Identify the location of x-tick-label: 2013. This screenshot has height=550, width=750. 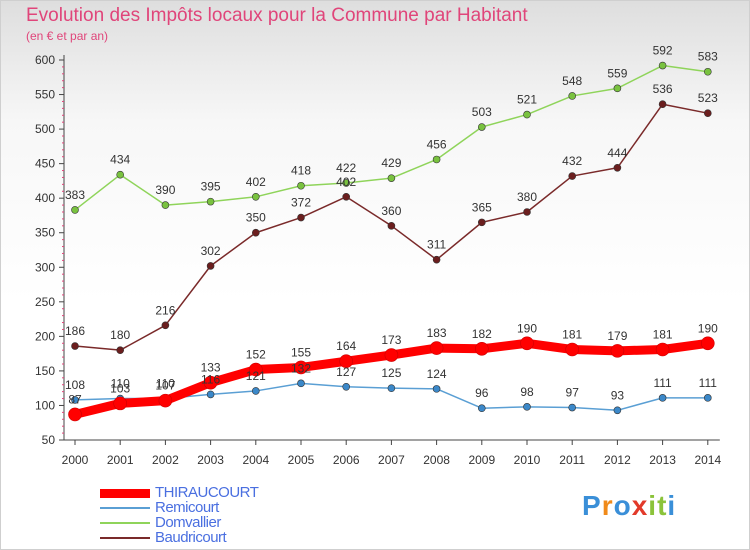
(662, 460).